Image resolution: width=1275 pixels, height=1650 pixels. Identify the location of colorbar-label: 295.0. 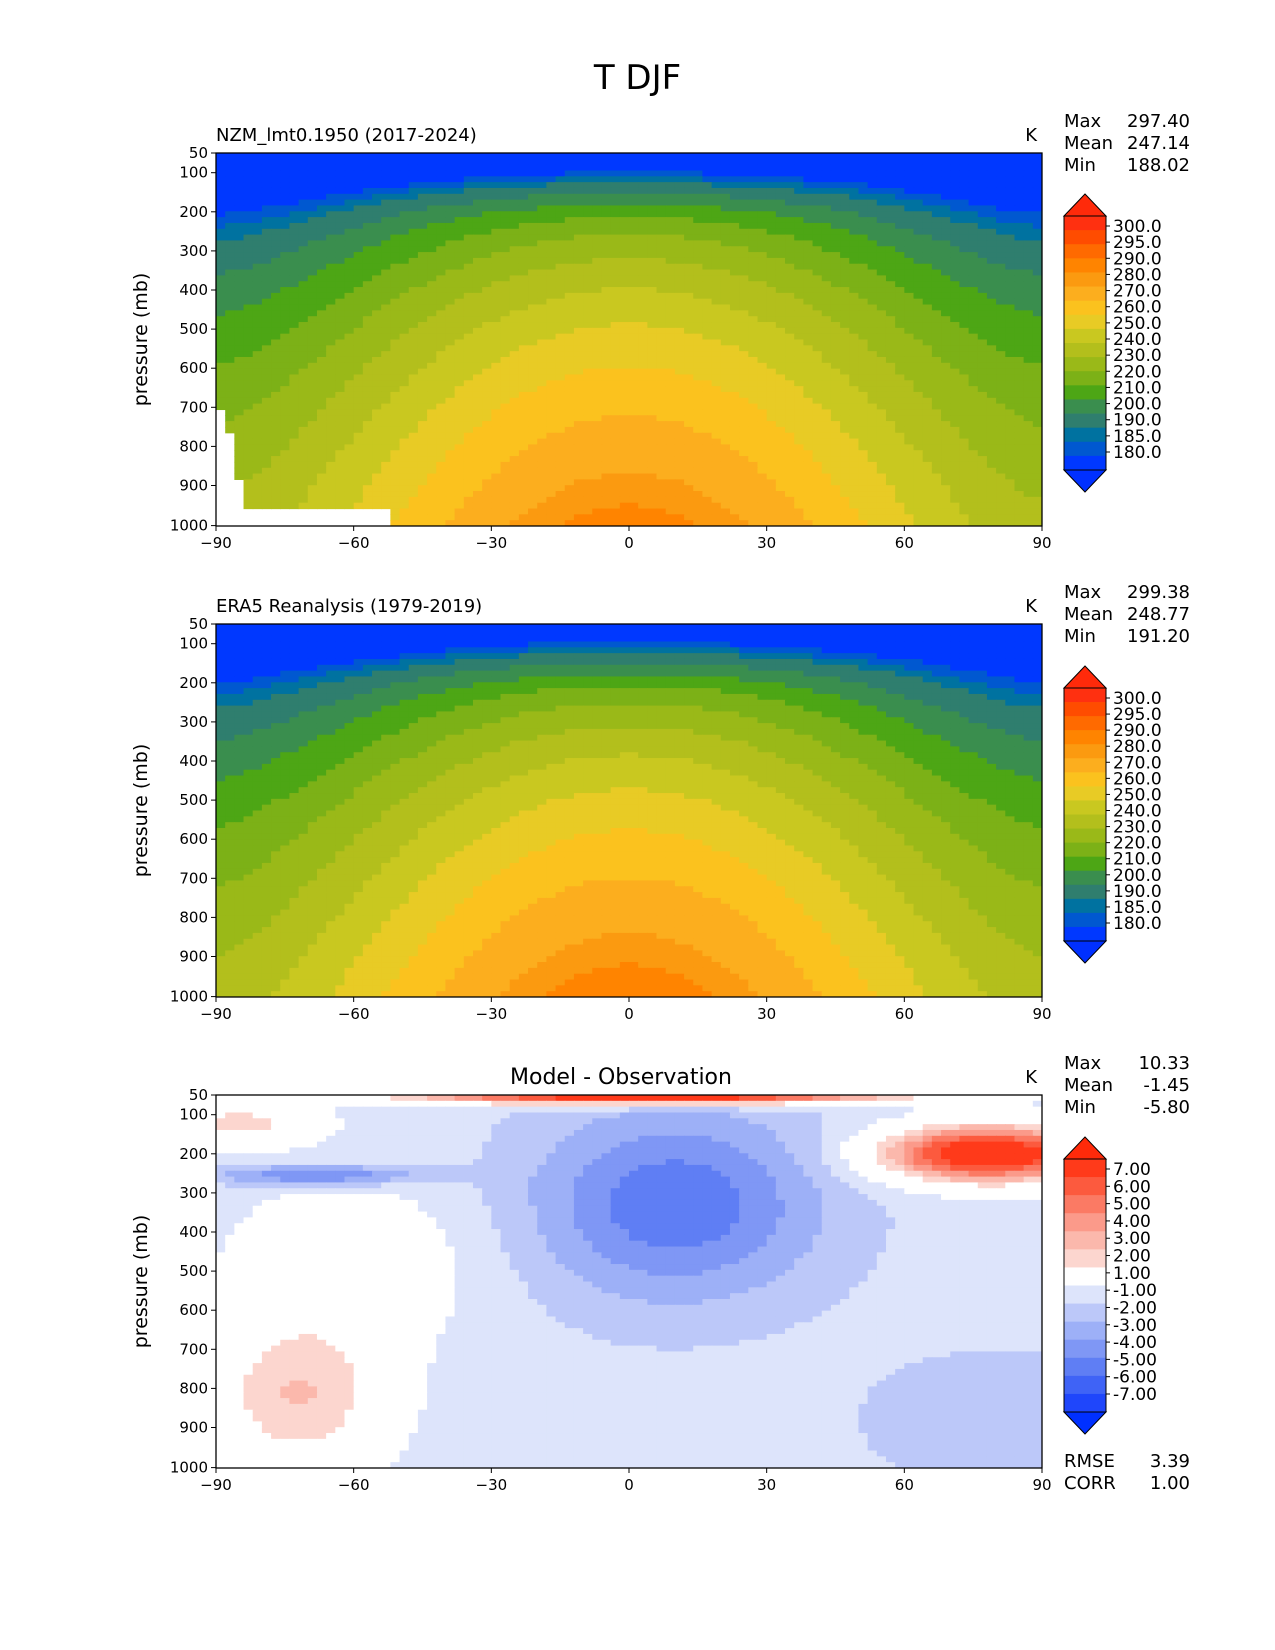
(1137, 715).